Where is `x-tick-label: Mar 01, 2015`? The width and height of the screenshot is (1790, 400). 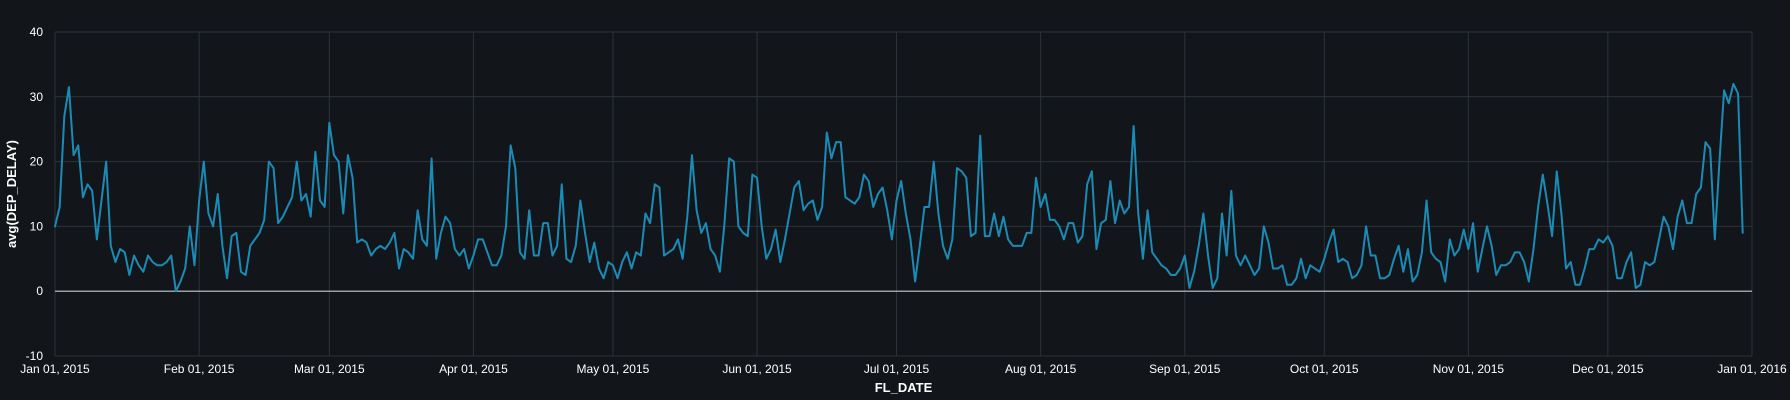
x-tick-label: Mar 01, 2015 is located at coordinates (329, 369).